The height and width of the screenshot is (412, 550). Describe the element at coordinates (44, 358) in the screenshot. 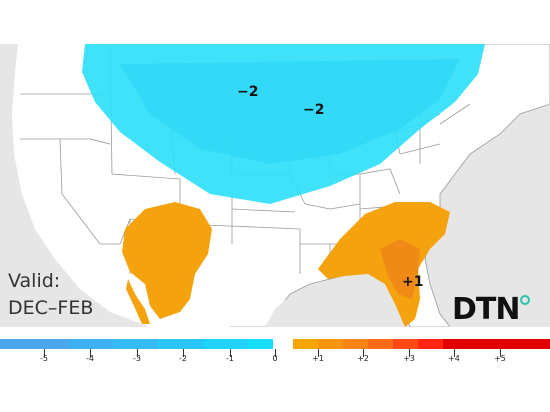

I see `legend-label: -5` at that location.